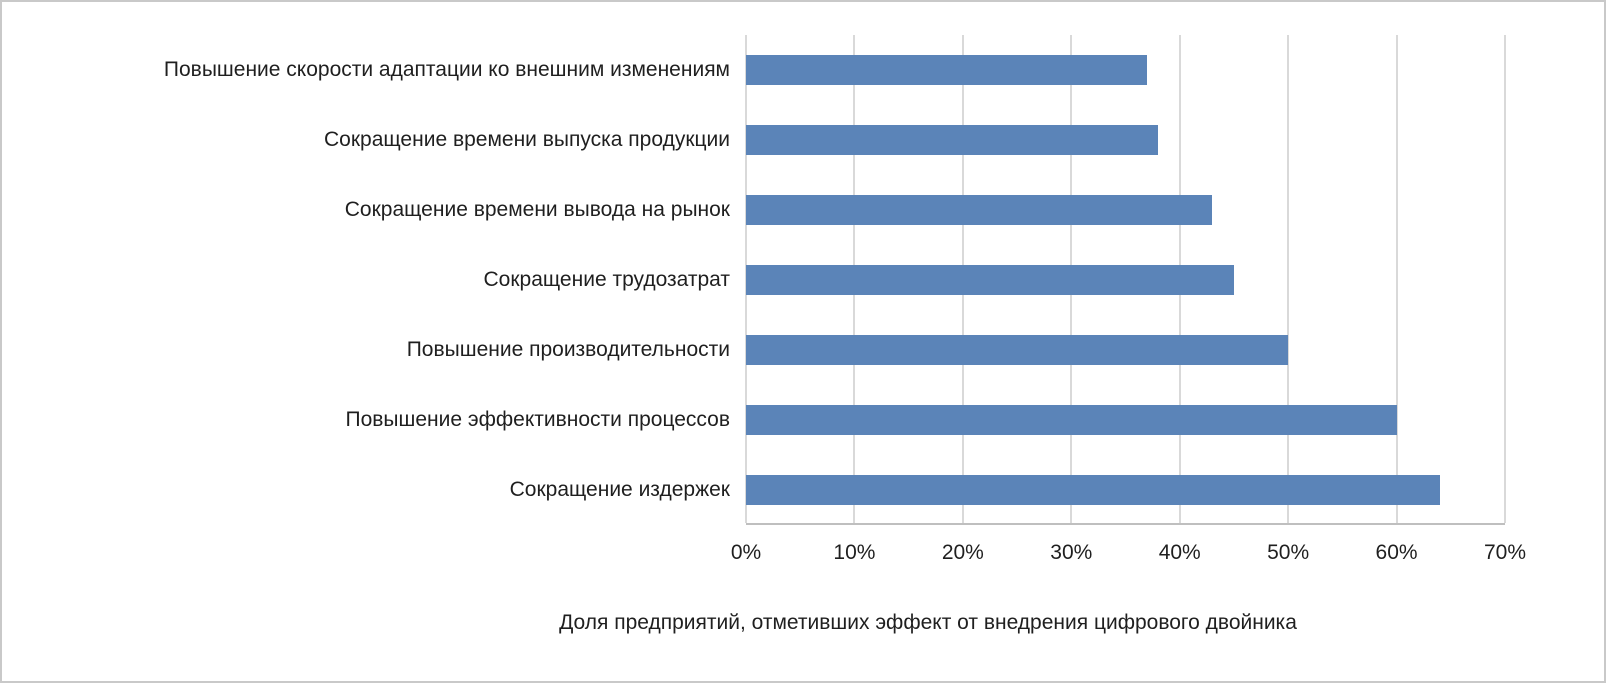  What do you see at coordinates (1179, 552) in the screenshot?
I see `x-tick-label: 40%` at bounding box center [1179, 552].